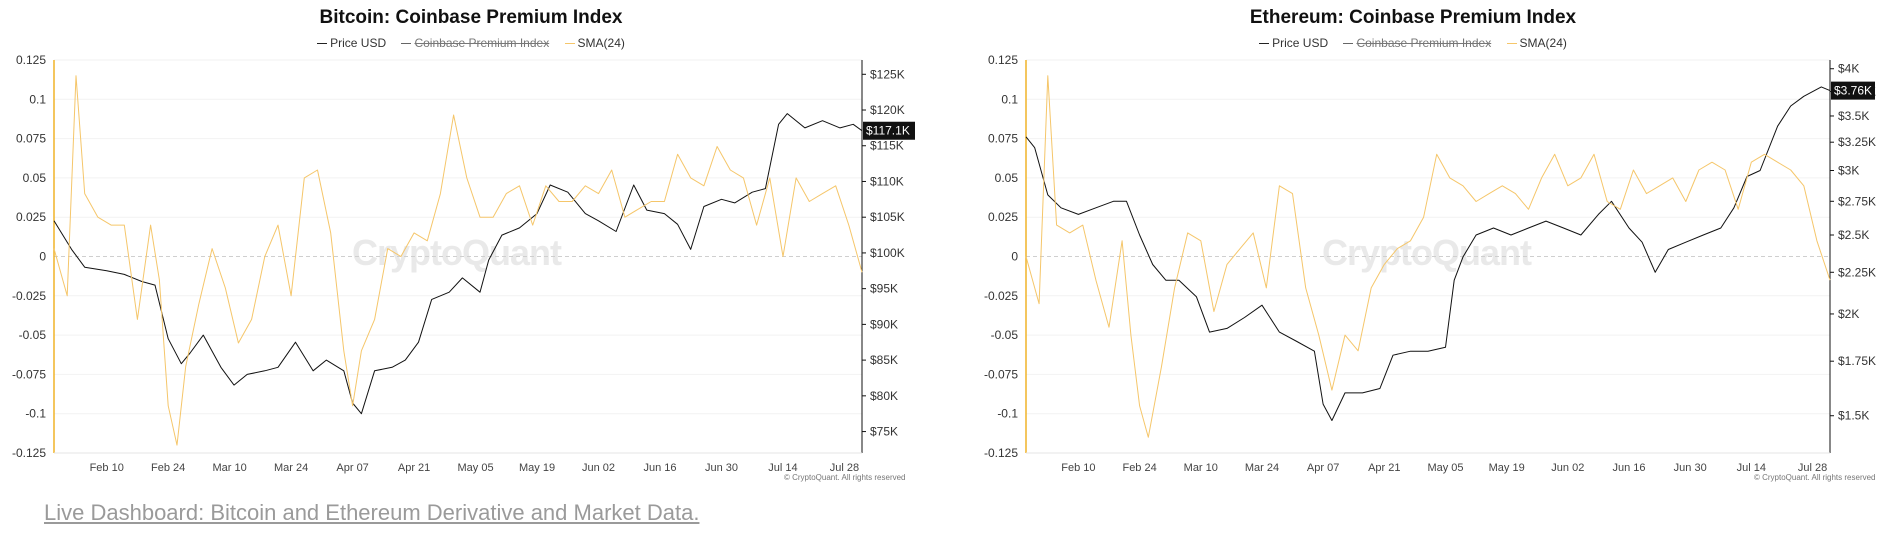 The width and height of the screenshot is (1884, 536). What do you see at coordinates (1815, 477) in the screenshot?
I see `eth-copyright: © CryptoQuant. All rights reserved` at bounding box center [1815, 477].